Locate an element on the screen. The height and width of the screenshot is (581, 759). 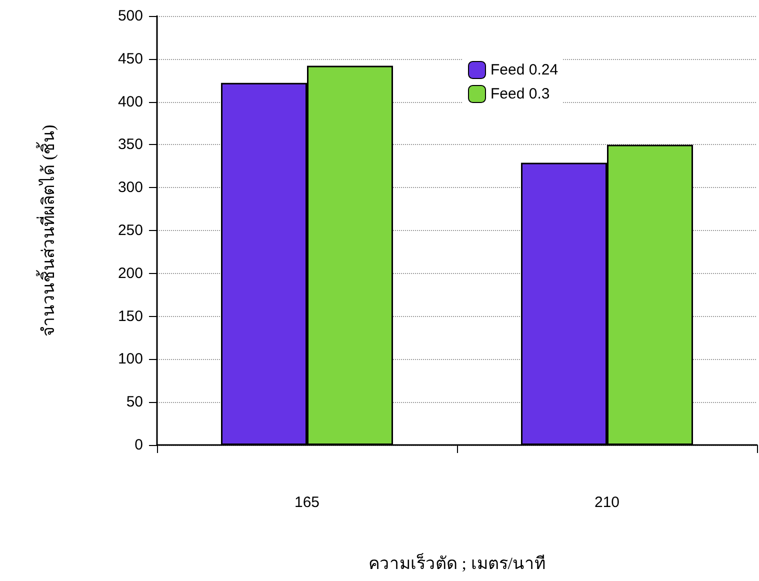
y-tick-label: 200 is located at coordinates (130, 273).